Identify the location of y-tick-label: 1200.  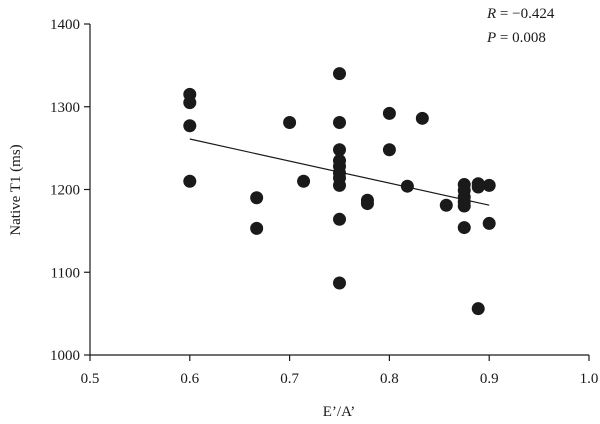
(65, 191).